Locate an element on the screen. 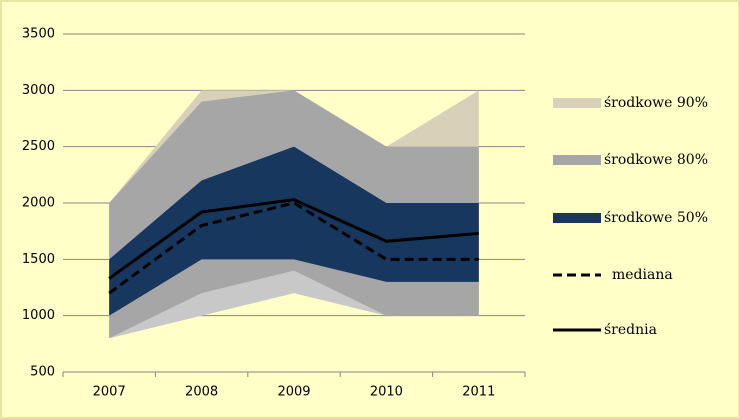 Image resolution: width=740 pixels, height=419 pixels. y-tick-label: 3000 is located at coordinates (38, 90).